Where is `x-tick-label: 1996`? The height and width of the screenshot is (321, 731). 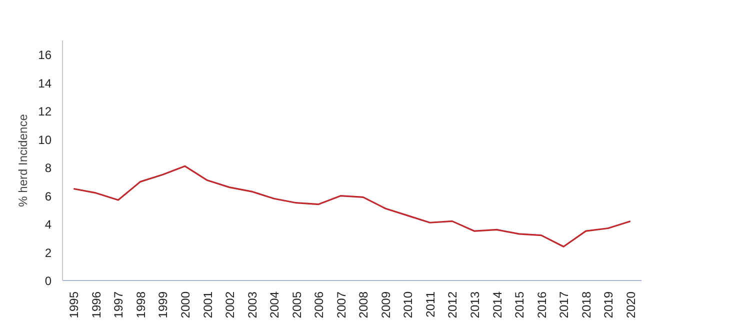
x-tick-label: 1996 is located at coordinates (96, 304).